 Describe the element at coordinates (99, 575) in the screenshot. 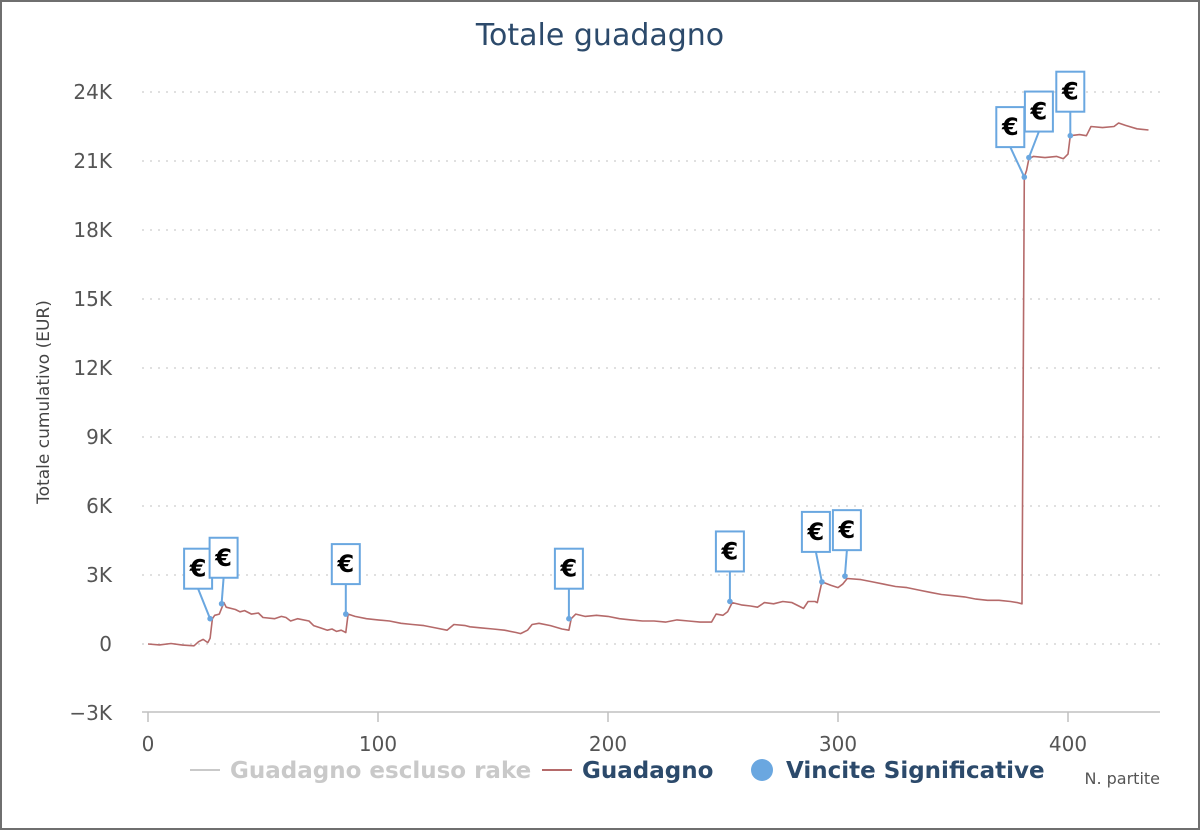

I see `y-tick-label: 3K` at that location.